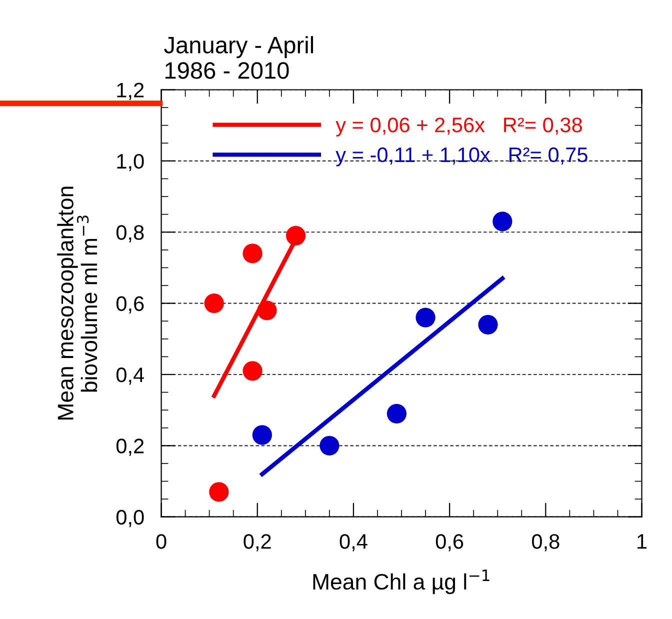 The image size is (672, 619). I want to click on x-tick-label: 0, so click(161, 541).